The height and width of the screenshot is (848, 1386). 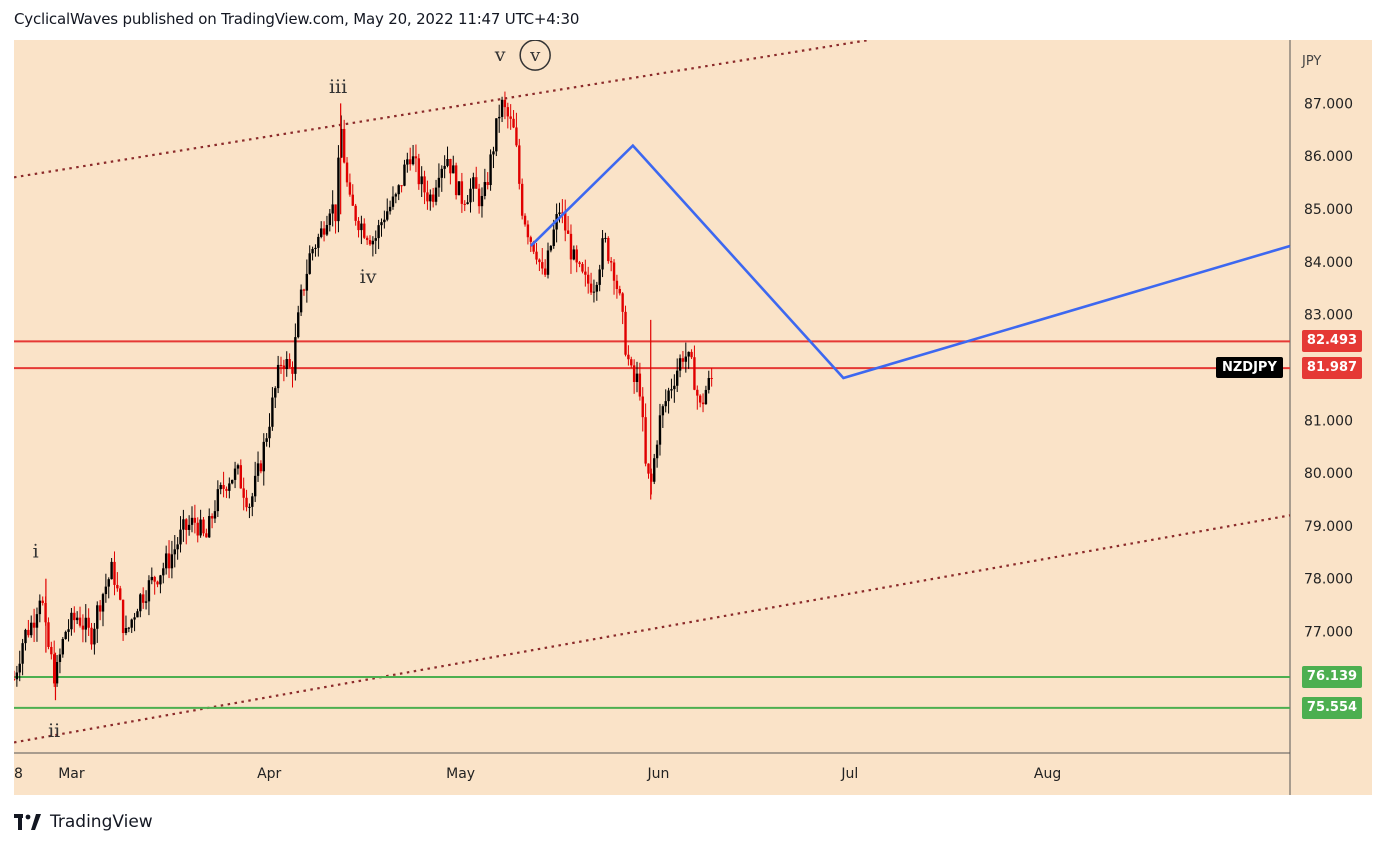 I want to click on price-tag-81-987: 81.987, so click(x=1332, y=368).